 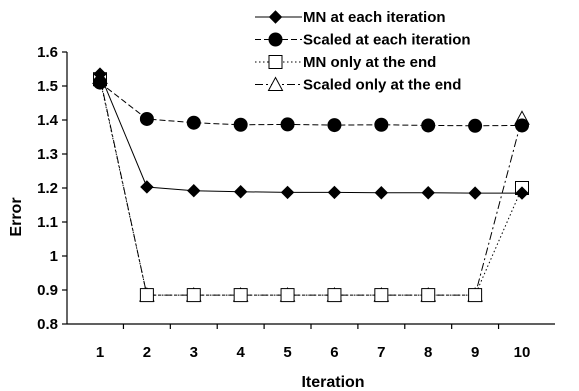 I want to click on x-tick-label: 3, so click(x=194, y=352).